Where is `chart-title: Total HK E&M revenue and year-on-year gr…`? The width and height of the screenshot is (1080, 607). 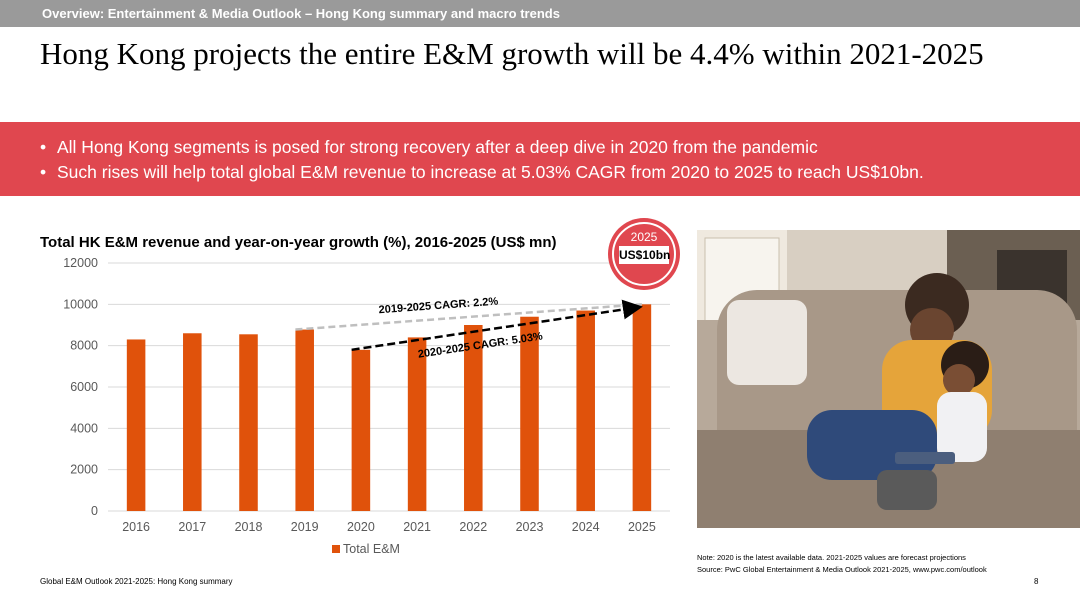 chart-title: Total HK E&M revenue and year-on-year gr… is located at coordinates (298, 242).